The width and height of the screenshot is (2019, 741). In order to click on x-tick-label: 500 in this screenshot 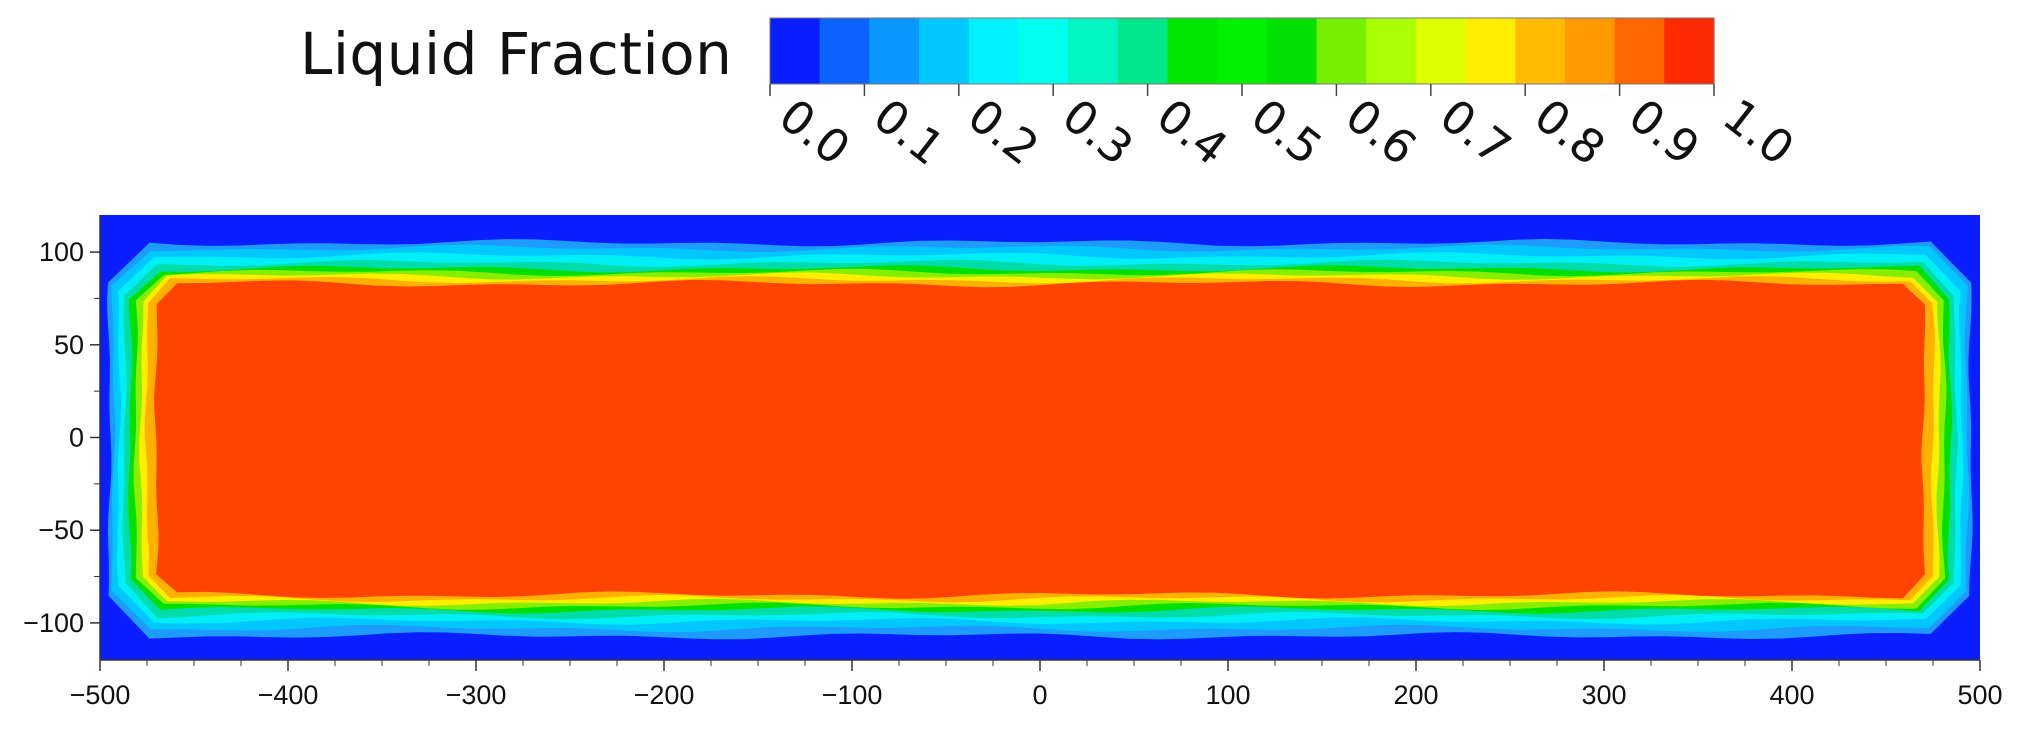, I will do `click(1979, 695)`.